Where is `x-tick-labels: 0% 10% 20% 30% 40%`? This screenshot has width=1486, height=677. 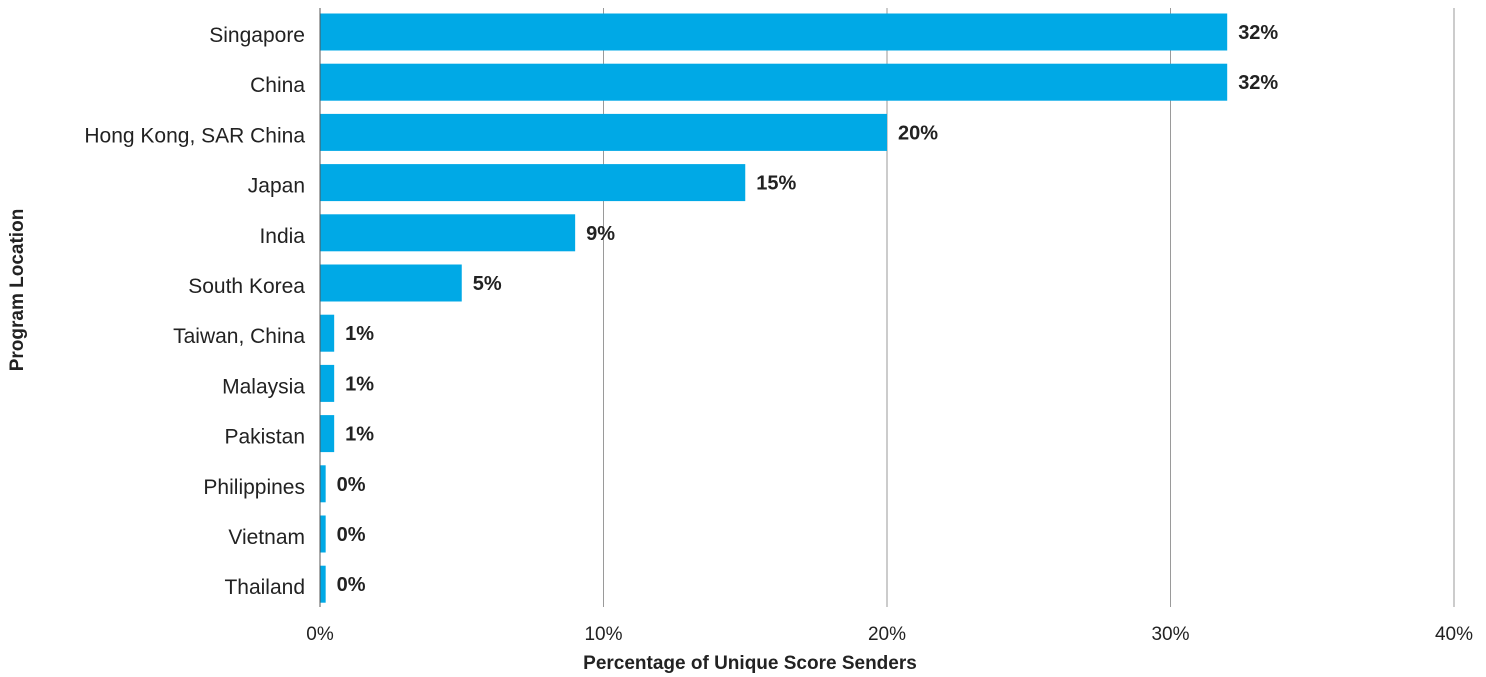
x-tick-labels: 0% 10% 20% 30% 40% is located at coordinates (889, 634).